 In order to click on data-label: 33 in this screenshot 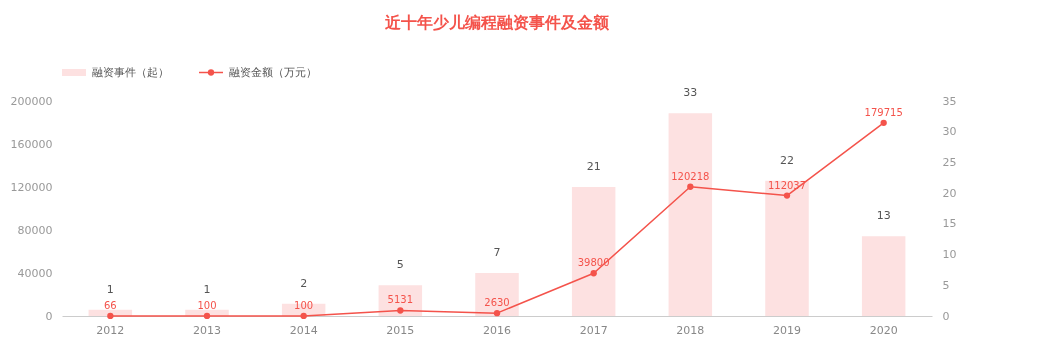, I will do `click(690, 93)`.